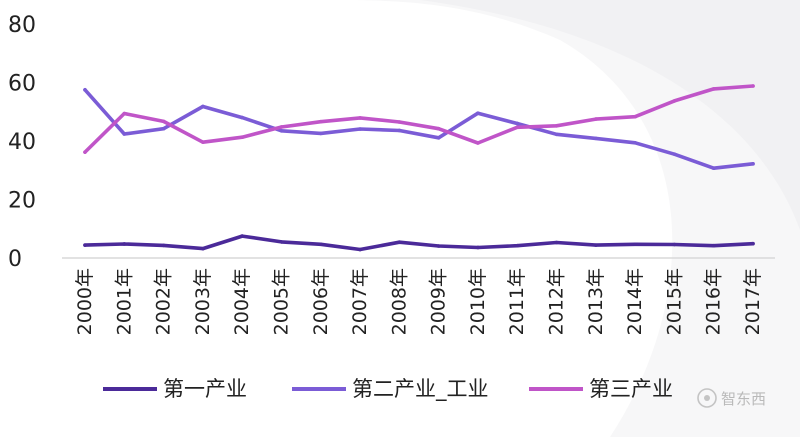  Describe the element at coordinates (124, 301) in the screenshot. I see `x-tick-label: 2001年` at that location.